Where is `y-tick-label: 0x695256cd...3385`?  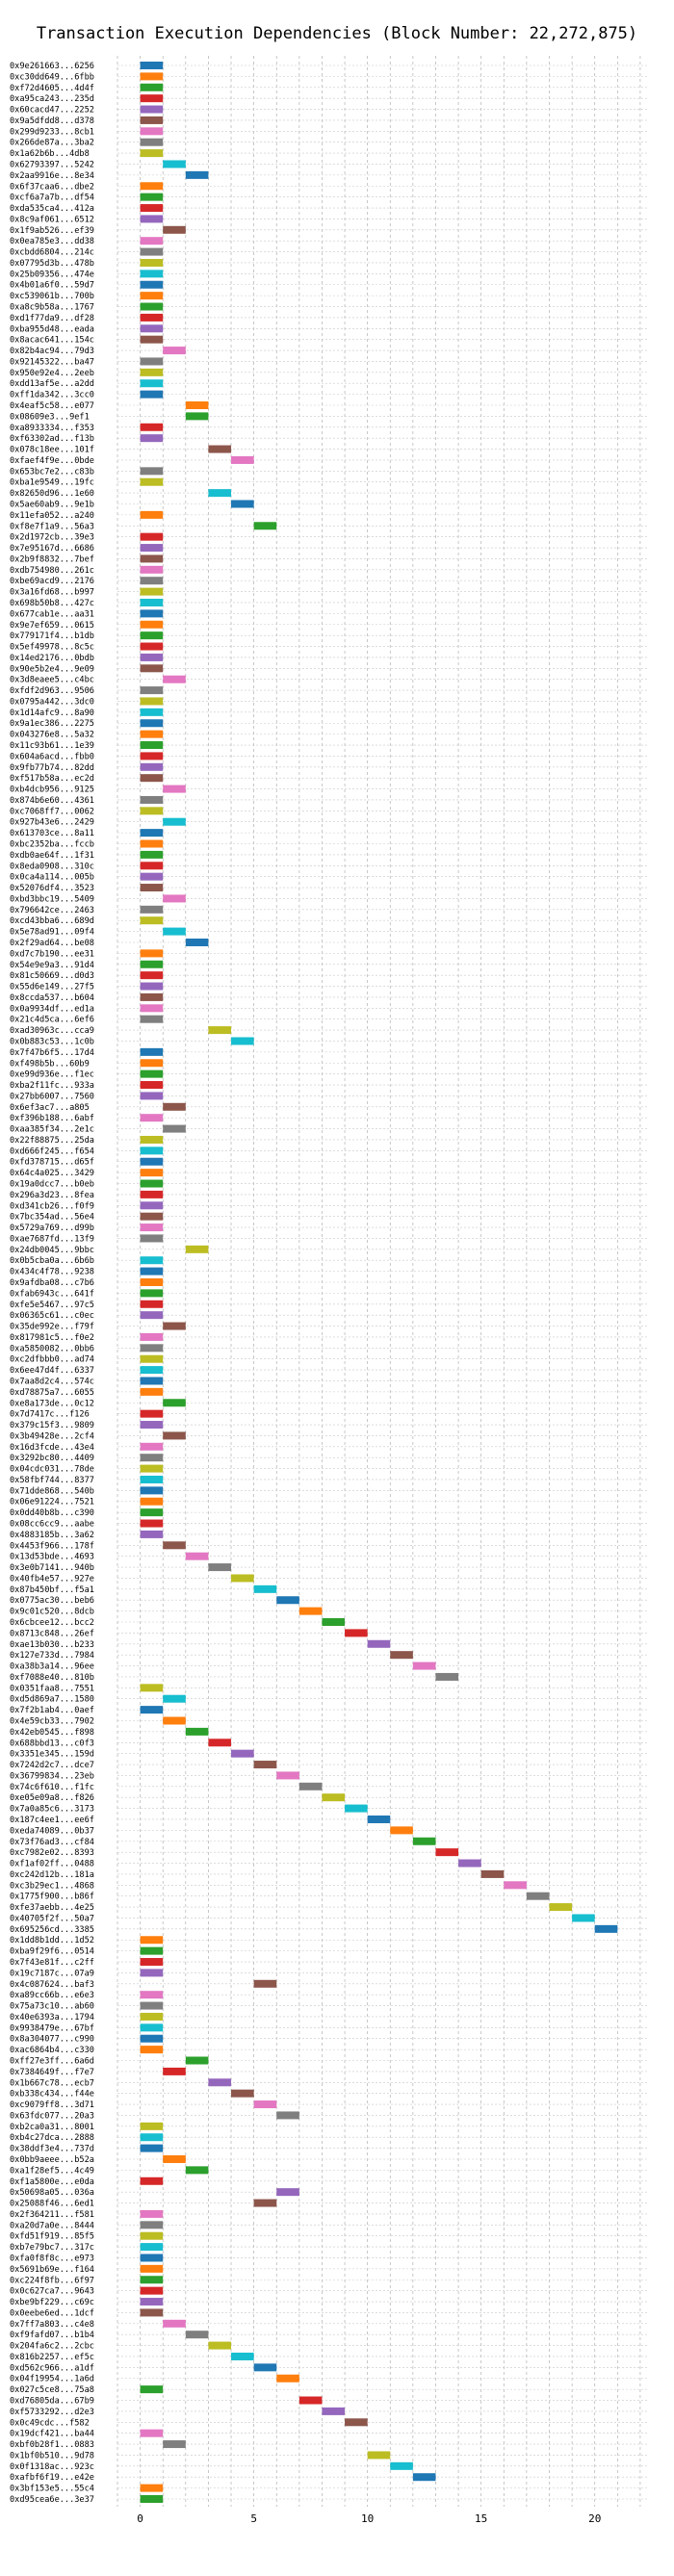
y-tick-label: 0x695256cd...3385 is located at coordinates (52, 1930).